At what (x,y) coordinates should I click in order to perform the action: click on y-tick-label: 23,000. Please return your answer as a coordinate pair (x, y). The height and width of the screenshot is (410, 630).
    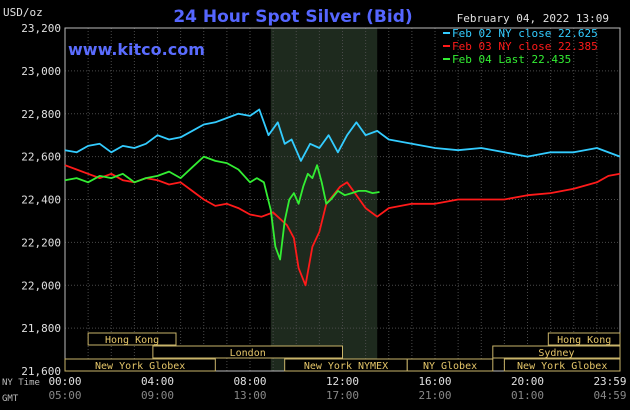
    Looking at the image, I should click on (41, 71).